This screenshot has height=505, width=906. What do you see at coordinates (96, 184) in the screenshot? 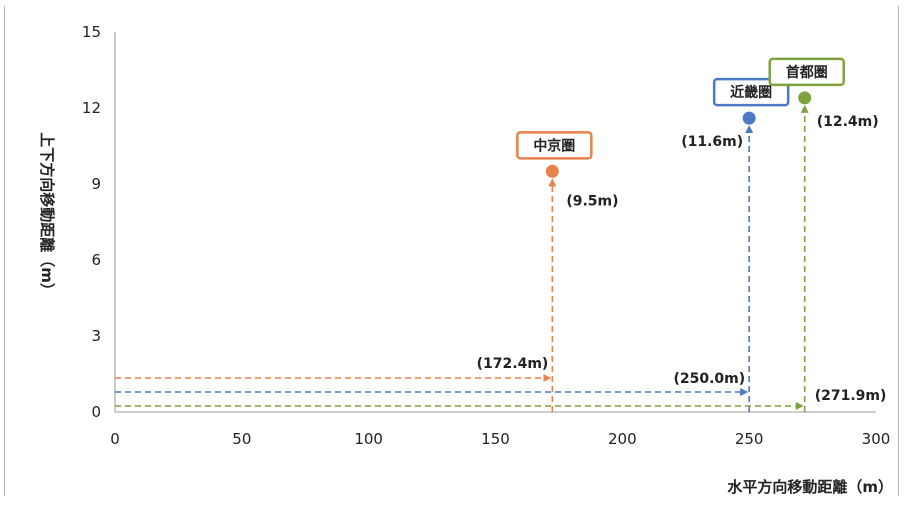
I see `y-tick-label: 9` at bounding box center [96, 184].